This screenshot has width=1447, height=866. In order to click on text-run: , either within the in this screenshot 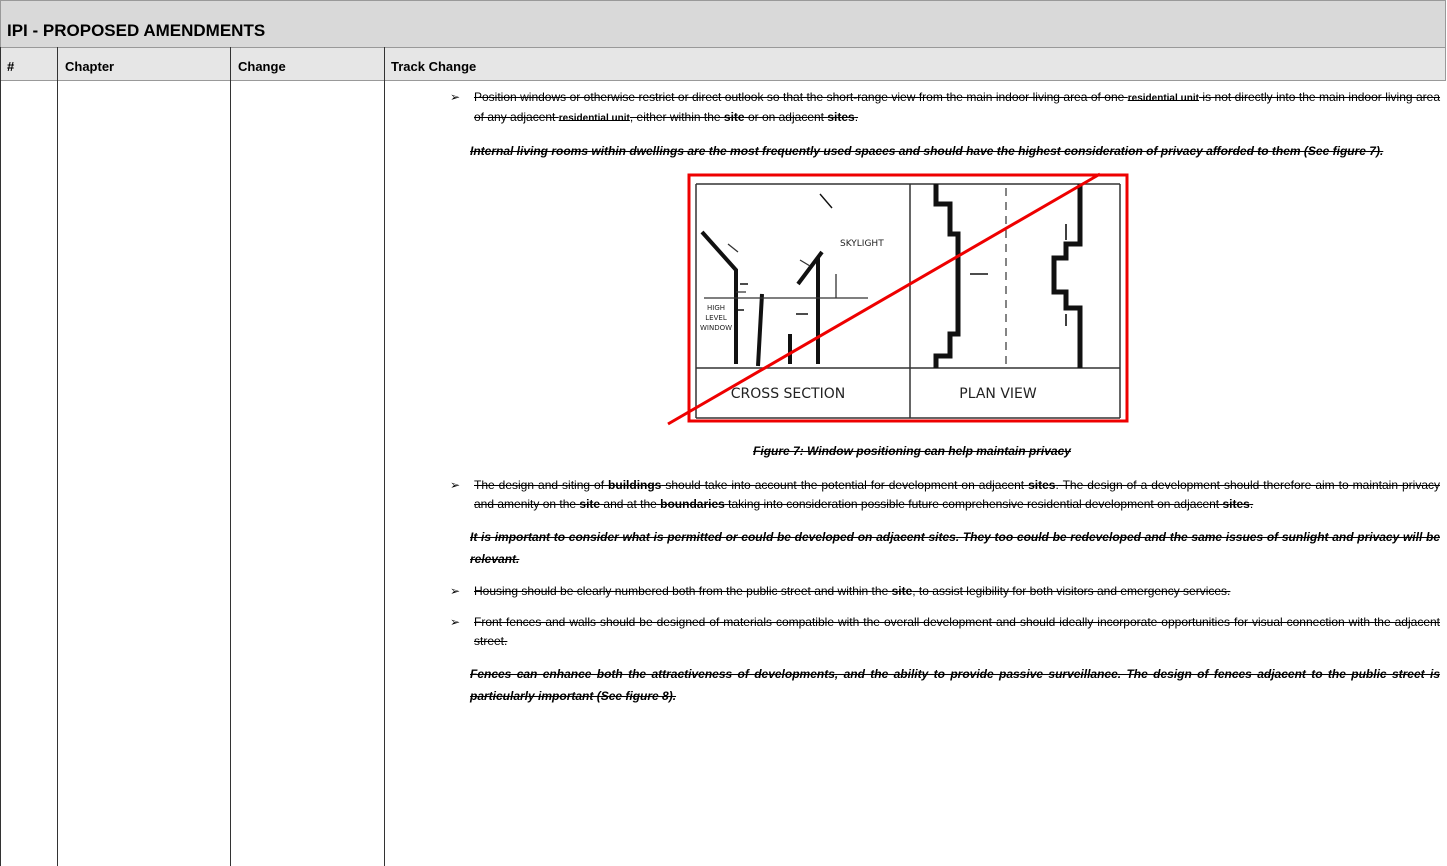, I will do `click(676, 117)`.